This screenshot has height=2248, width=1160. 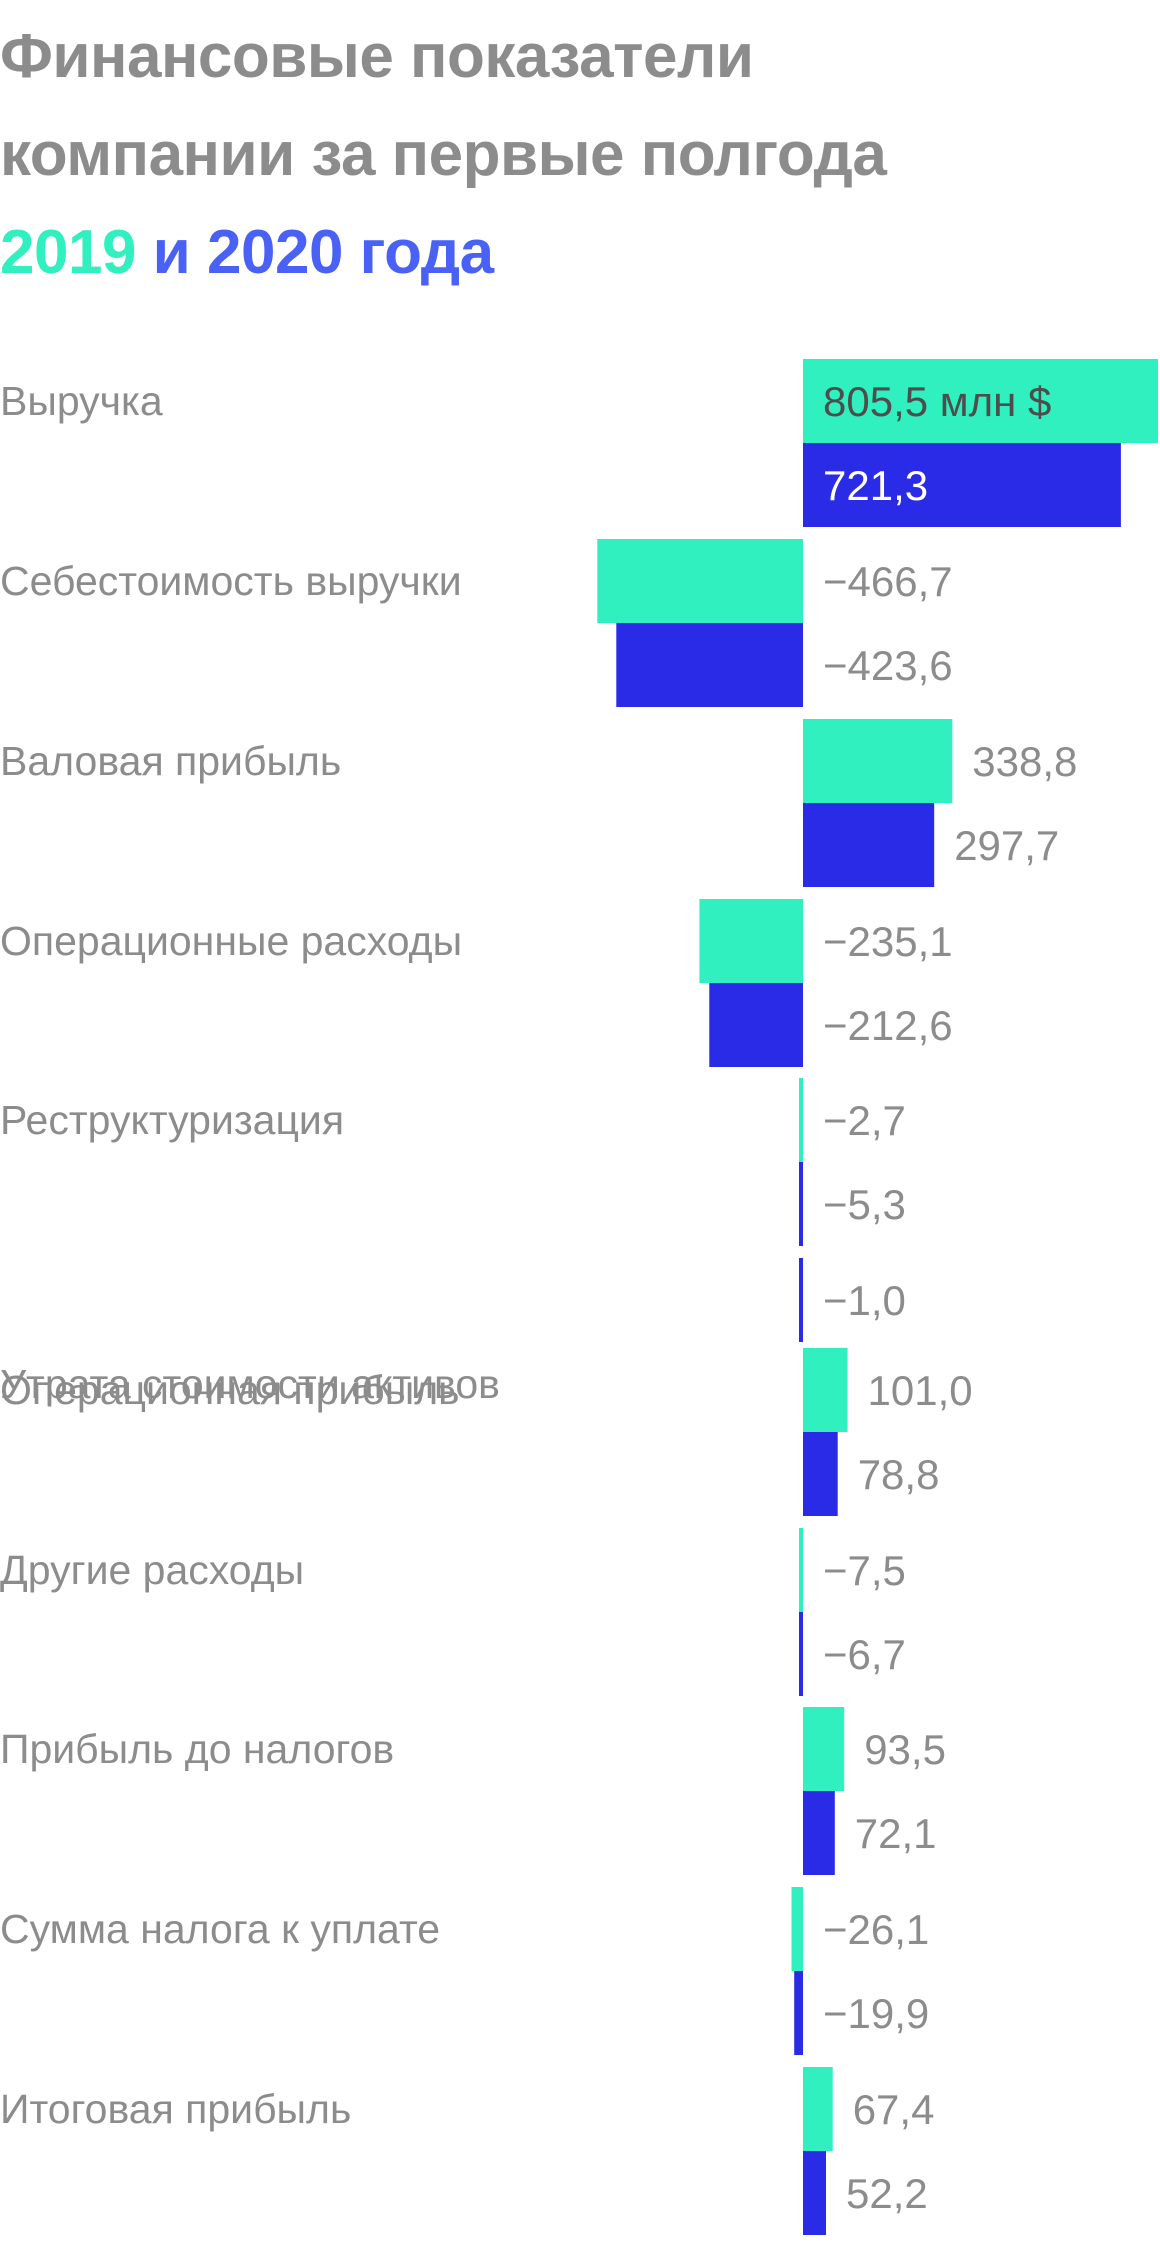 What do you see at coordinates (275, 252) in the screenshot?
I see `title-year-2020: 2020` at bounding box center [275, 252].